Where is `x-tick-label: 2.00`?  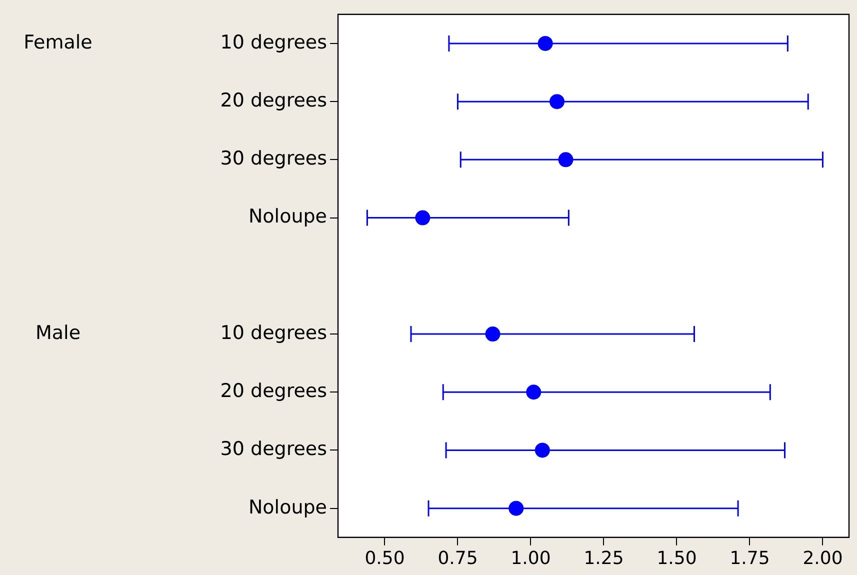
x-tick-label: 2.00 is located at coordinates (822, 558).